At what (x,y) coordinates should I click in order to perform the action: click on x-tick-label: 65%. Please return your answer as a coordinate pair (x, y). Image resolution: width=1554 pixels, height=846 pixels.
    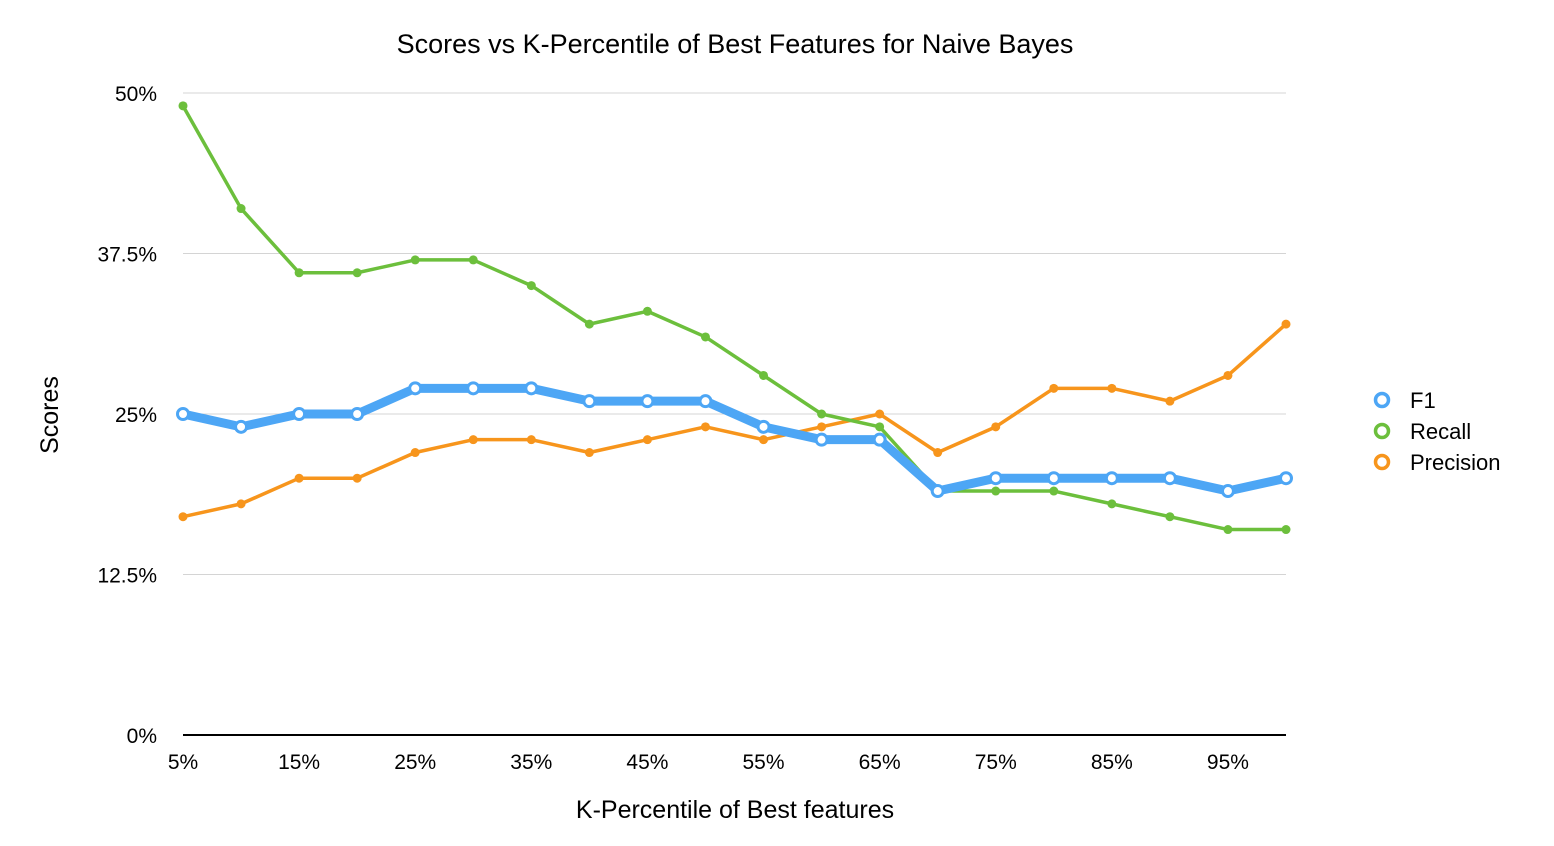
    Looking at the image, I should click on (880, 762).